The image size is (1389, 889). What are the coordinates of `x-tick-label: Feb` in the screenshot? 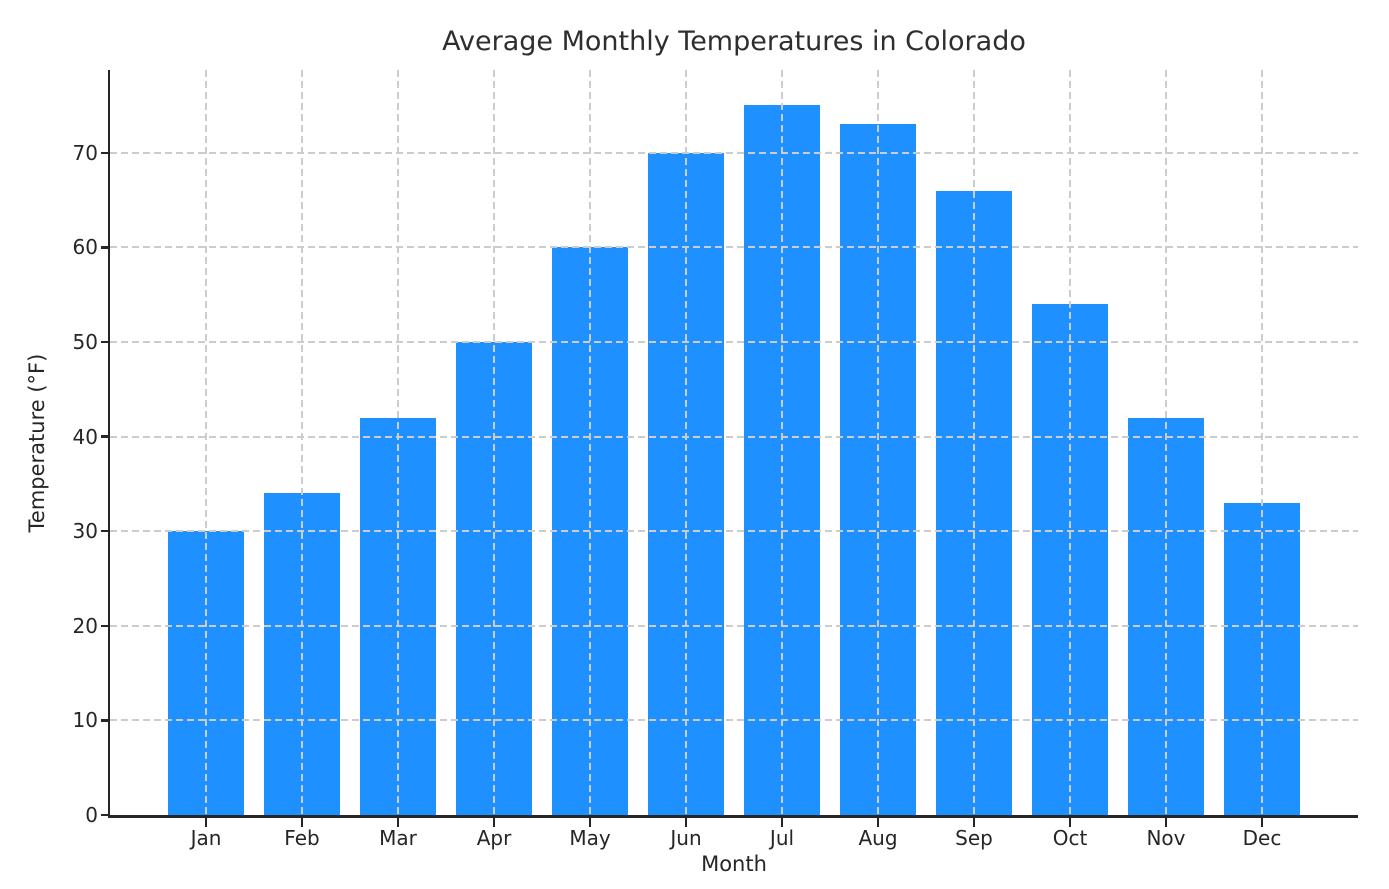 It's located at (302, 838).